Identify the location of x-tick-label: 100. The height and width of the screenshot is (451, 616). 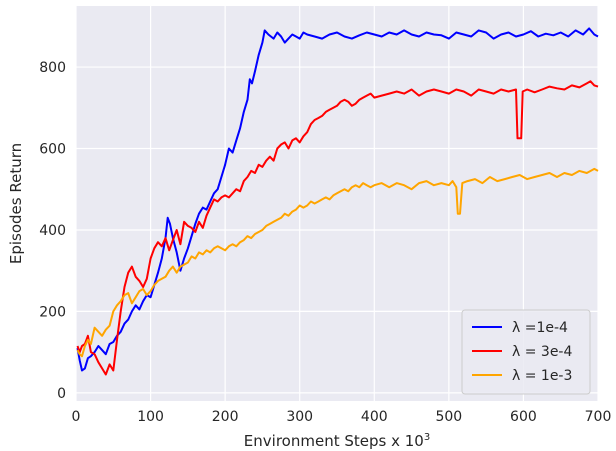
(150, 417).